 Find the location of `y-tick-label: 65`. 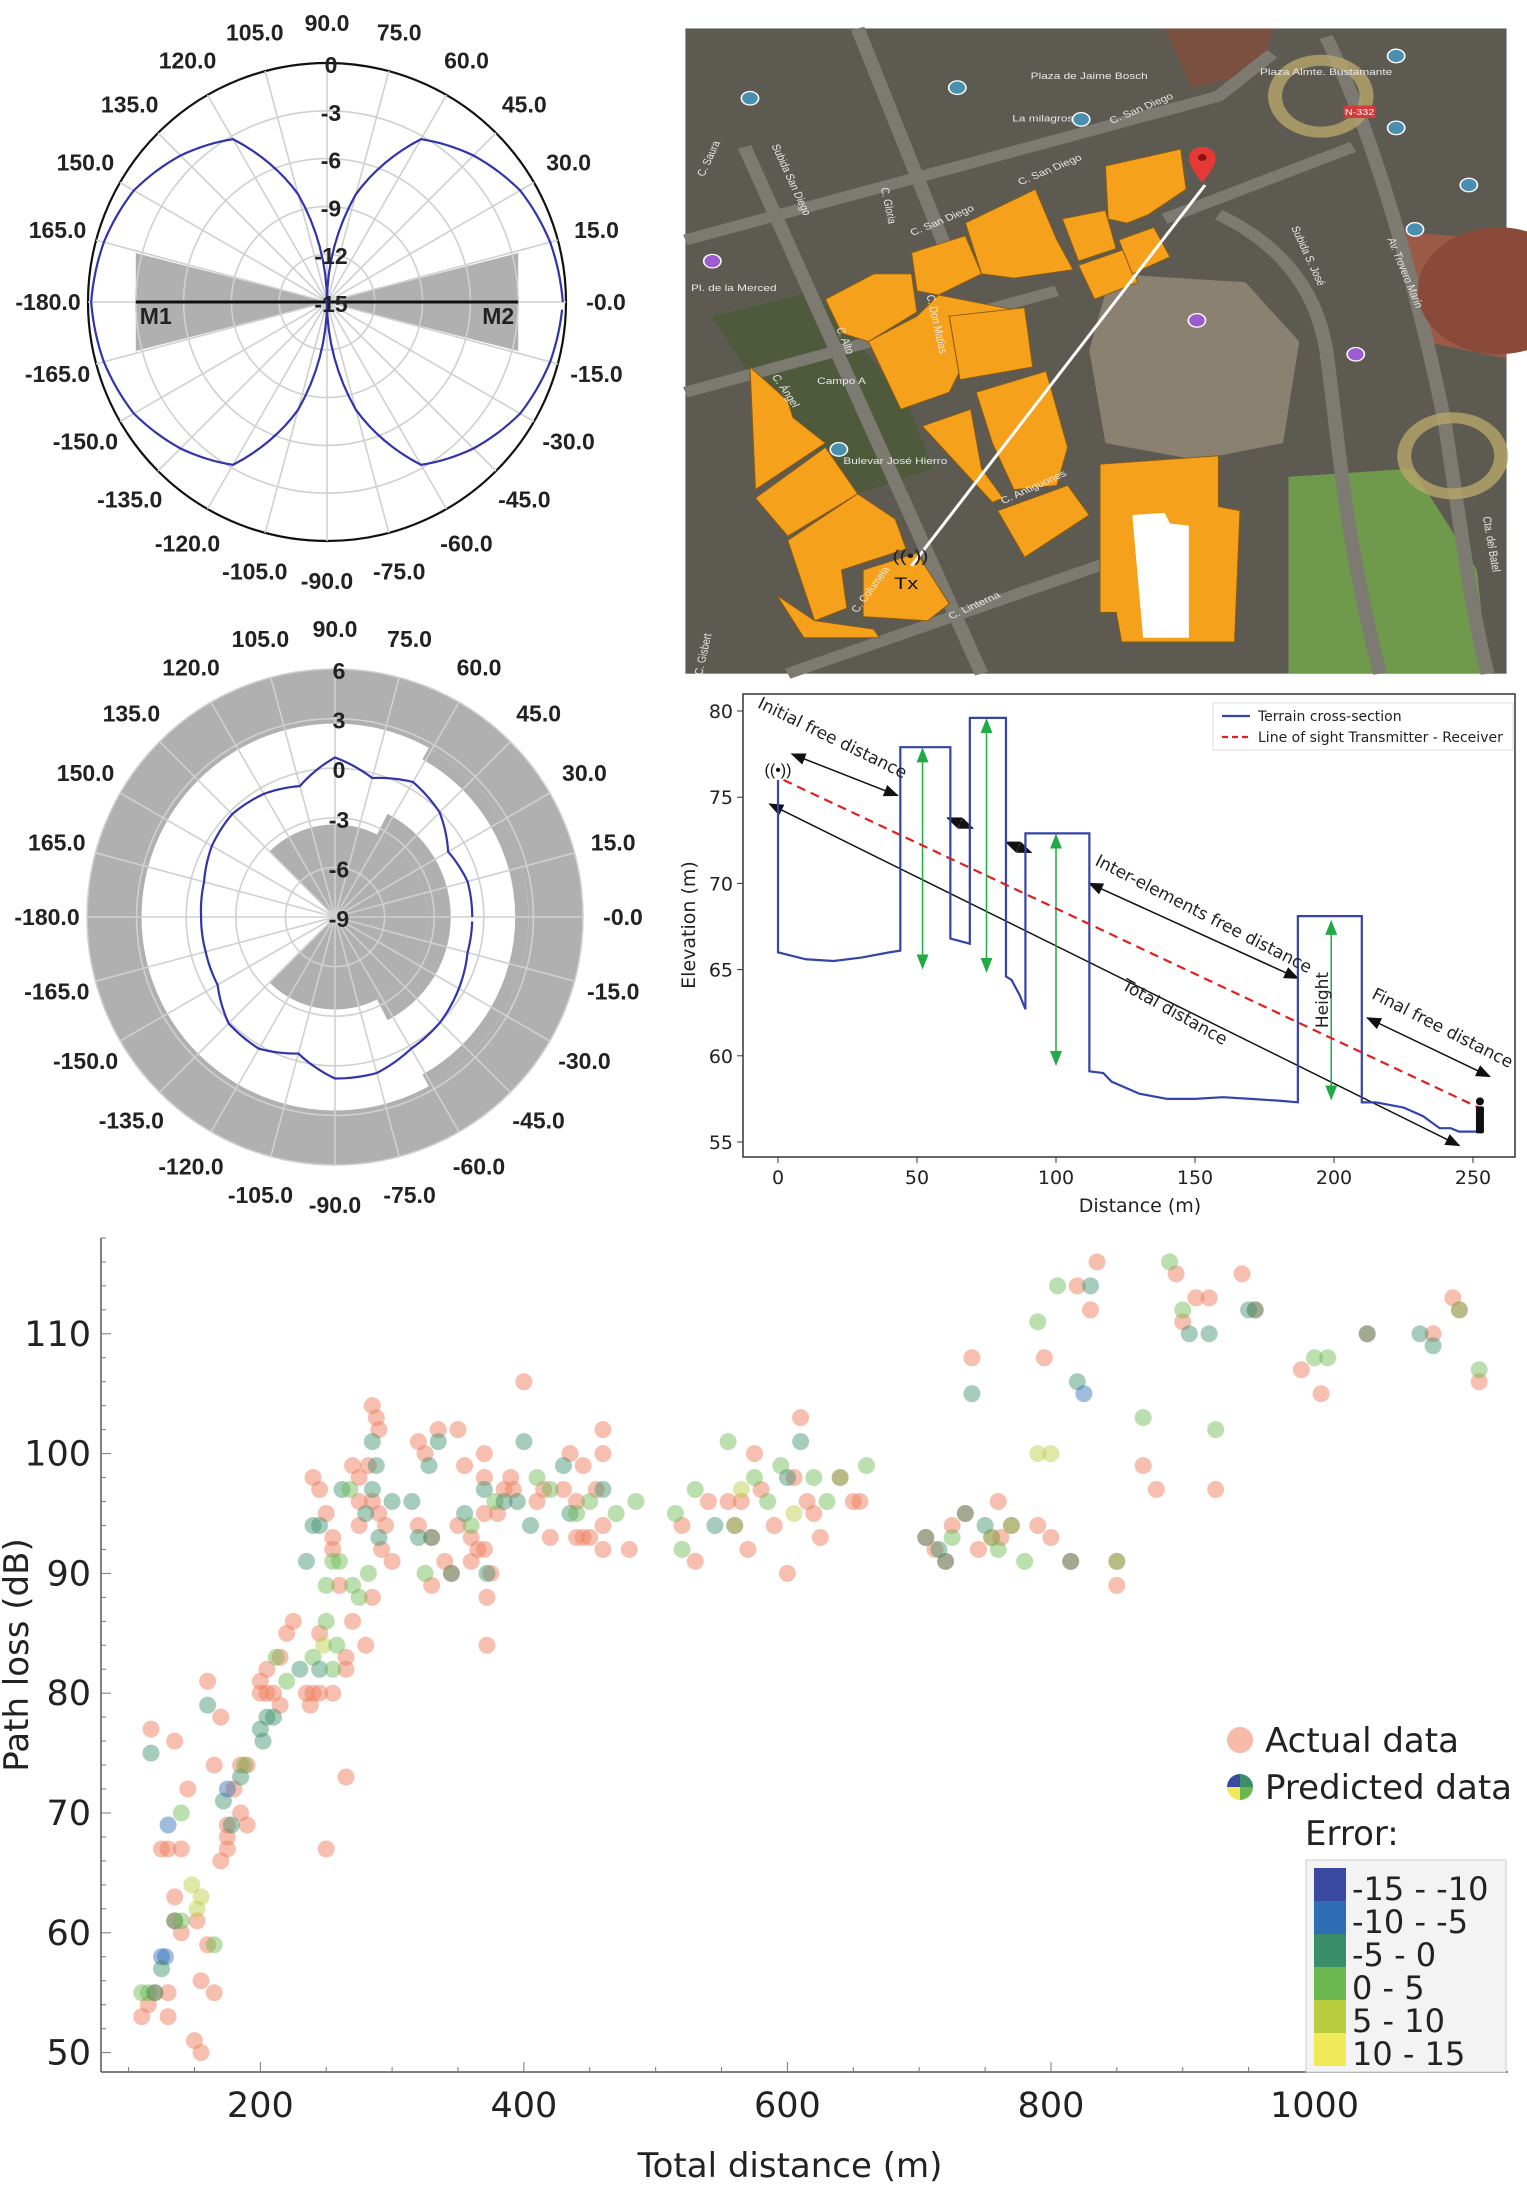

y-tick-label: 65 is located at coordinates (721, 971).